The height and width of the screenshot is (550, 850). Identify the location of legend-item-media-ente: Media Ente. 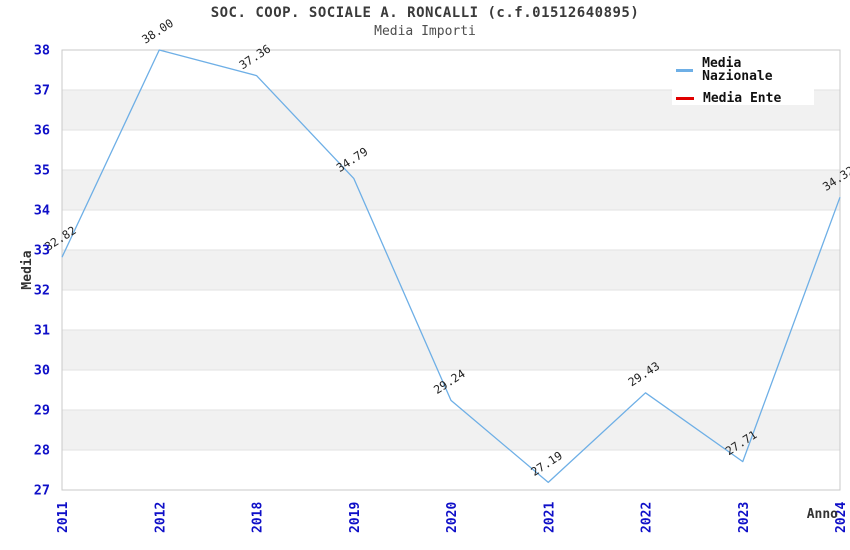
(745, 98).